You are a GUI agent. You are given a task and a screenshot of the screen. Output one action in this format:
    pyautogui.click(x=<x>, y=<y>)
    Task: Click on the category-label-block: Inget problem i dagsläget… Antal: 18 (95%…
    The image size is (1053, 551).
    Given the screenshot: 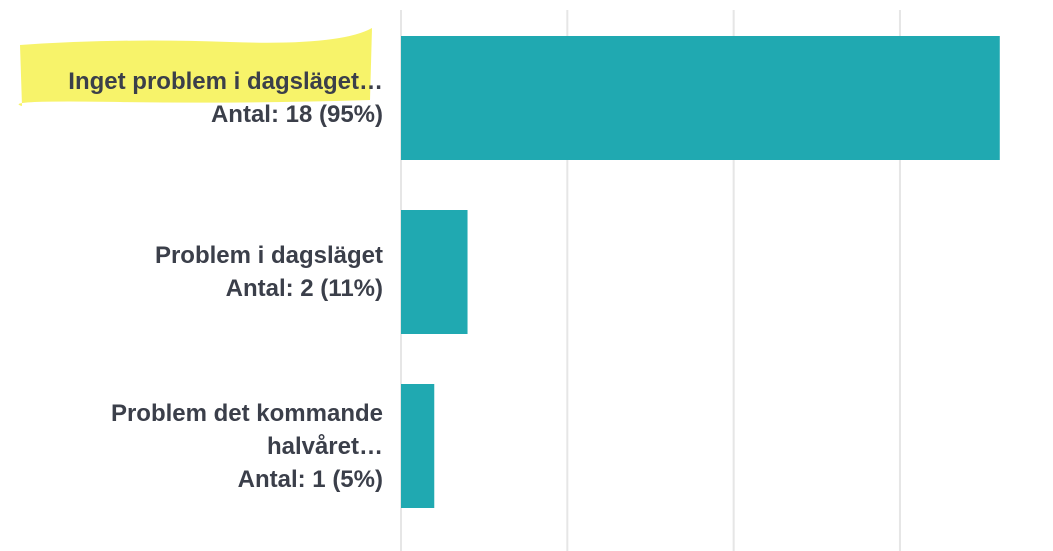 What is the action you would take?
    pyautogui.click(x=203, y=98)
    